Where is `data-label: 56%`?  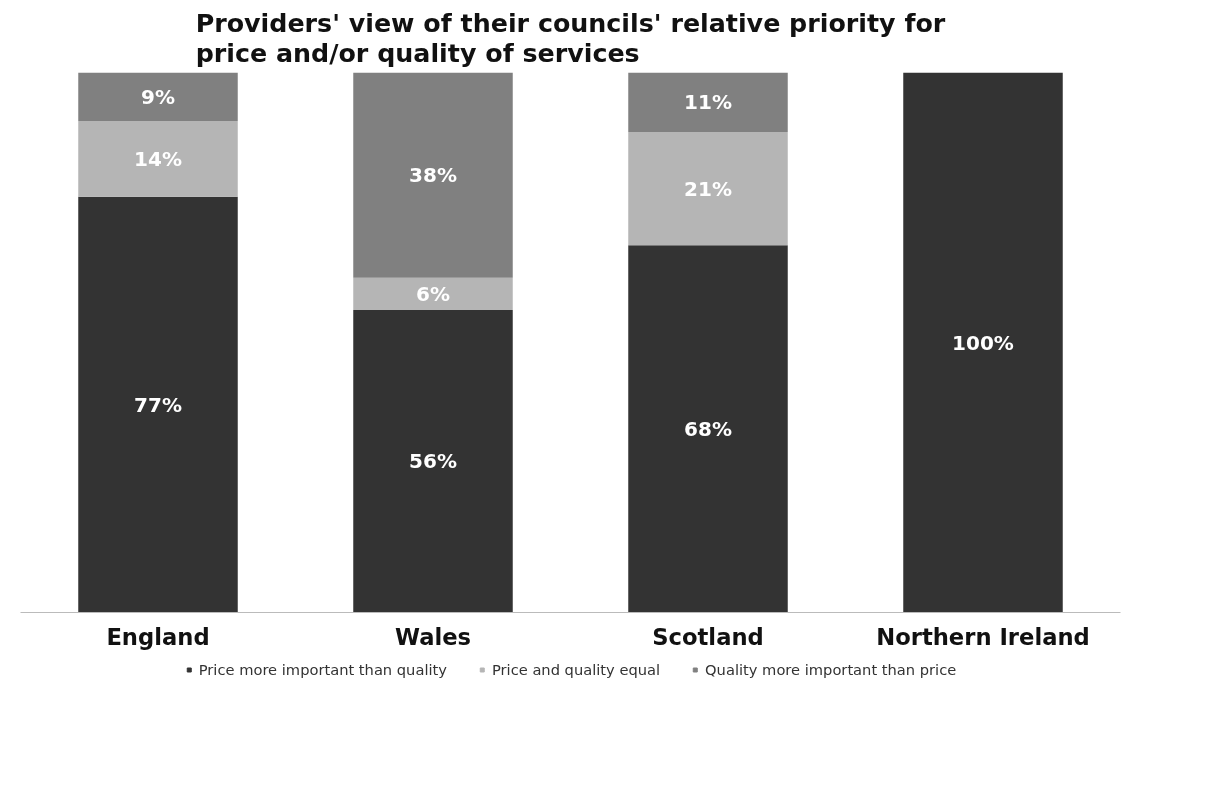
data-label: 56% is located at coordinates (433, 461).